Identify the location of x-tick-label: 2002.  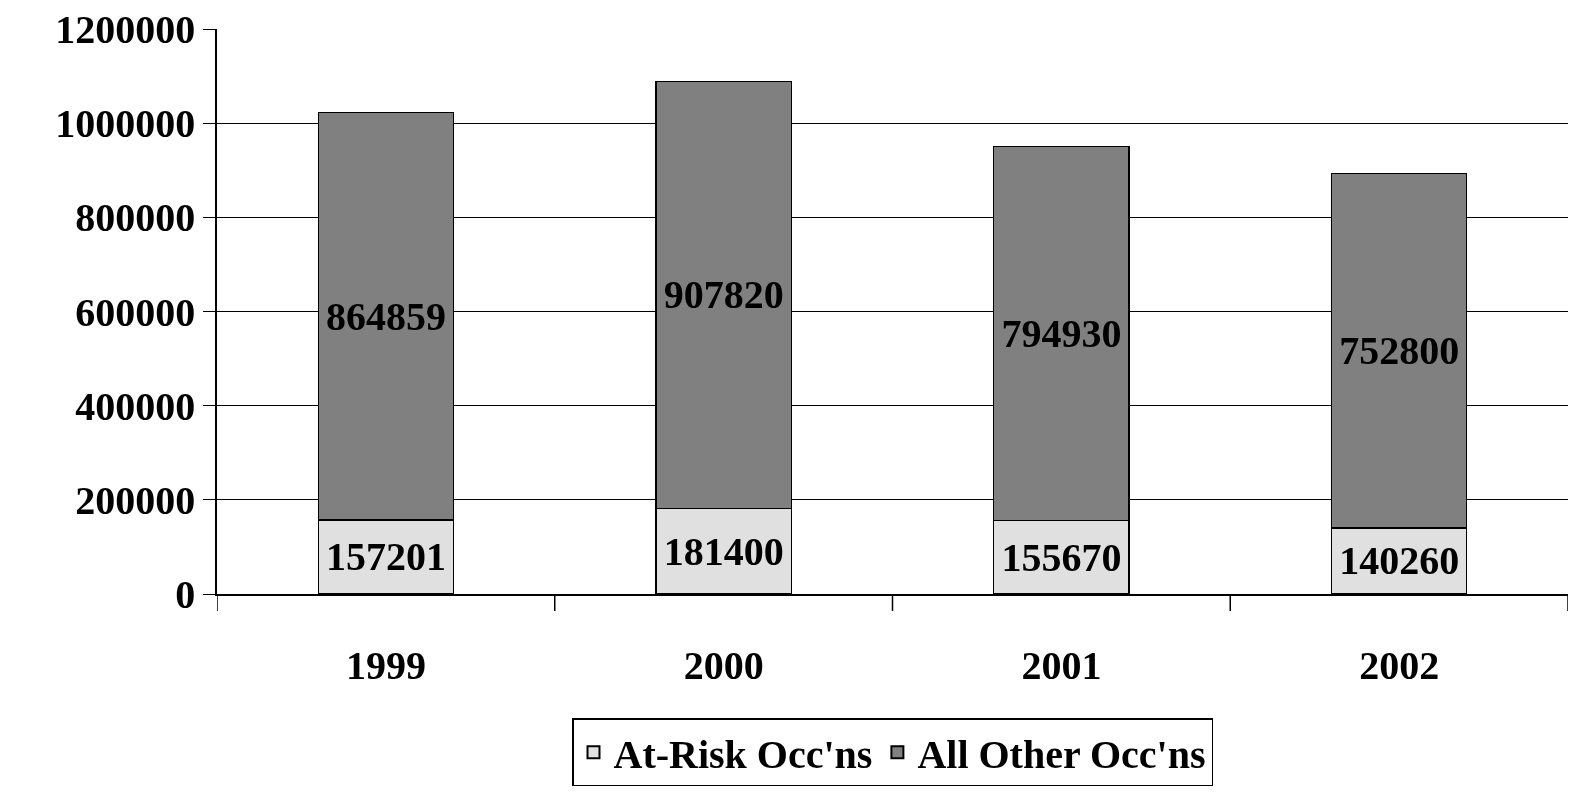
(1399, 665).